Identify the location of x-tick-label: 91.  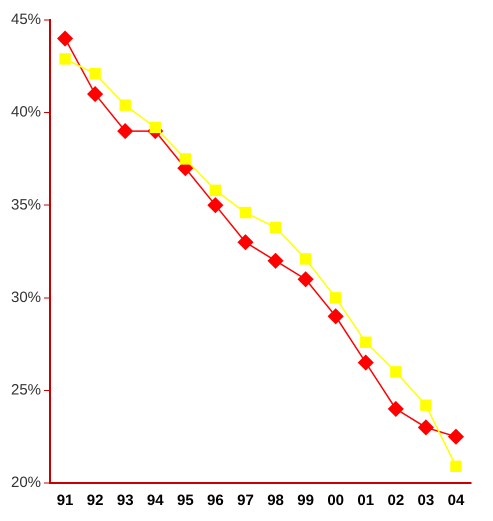
(65, 501).